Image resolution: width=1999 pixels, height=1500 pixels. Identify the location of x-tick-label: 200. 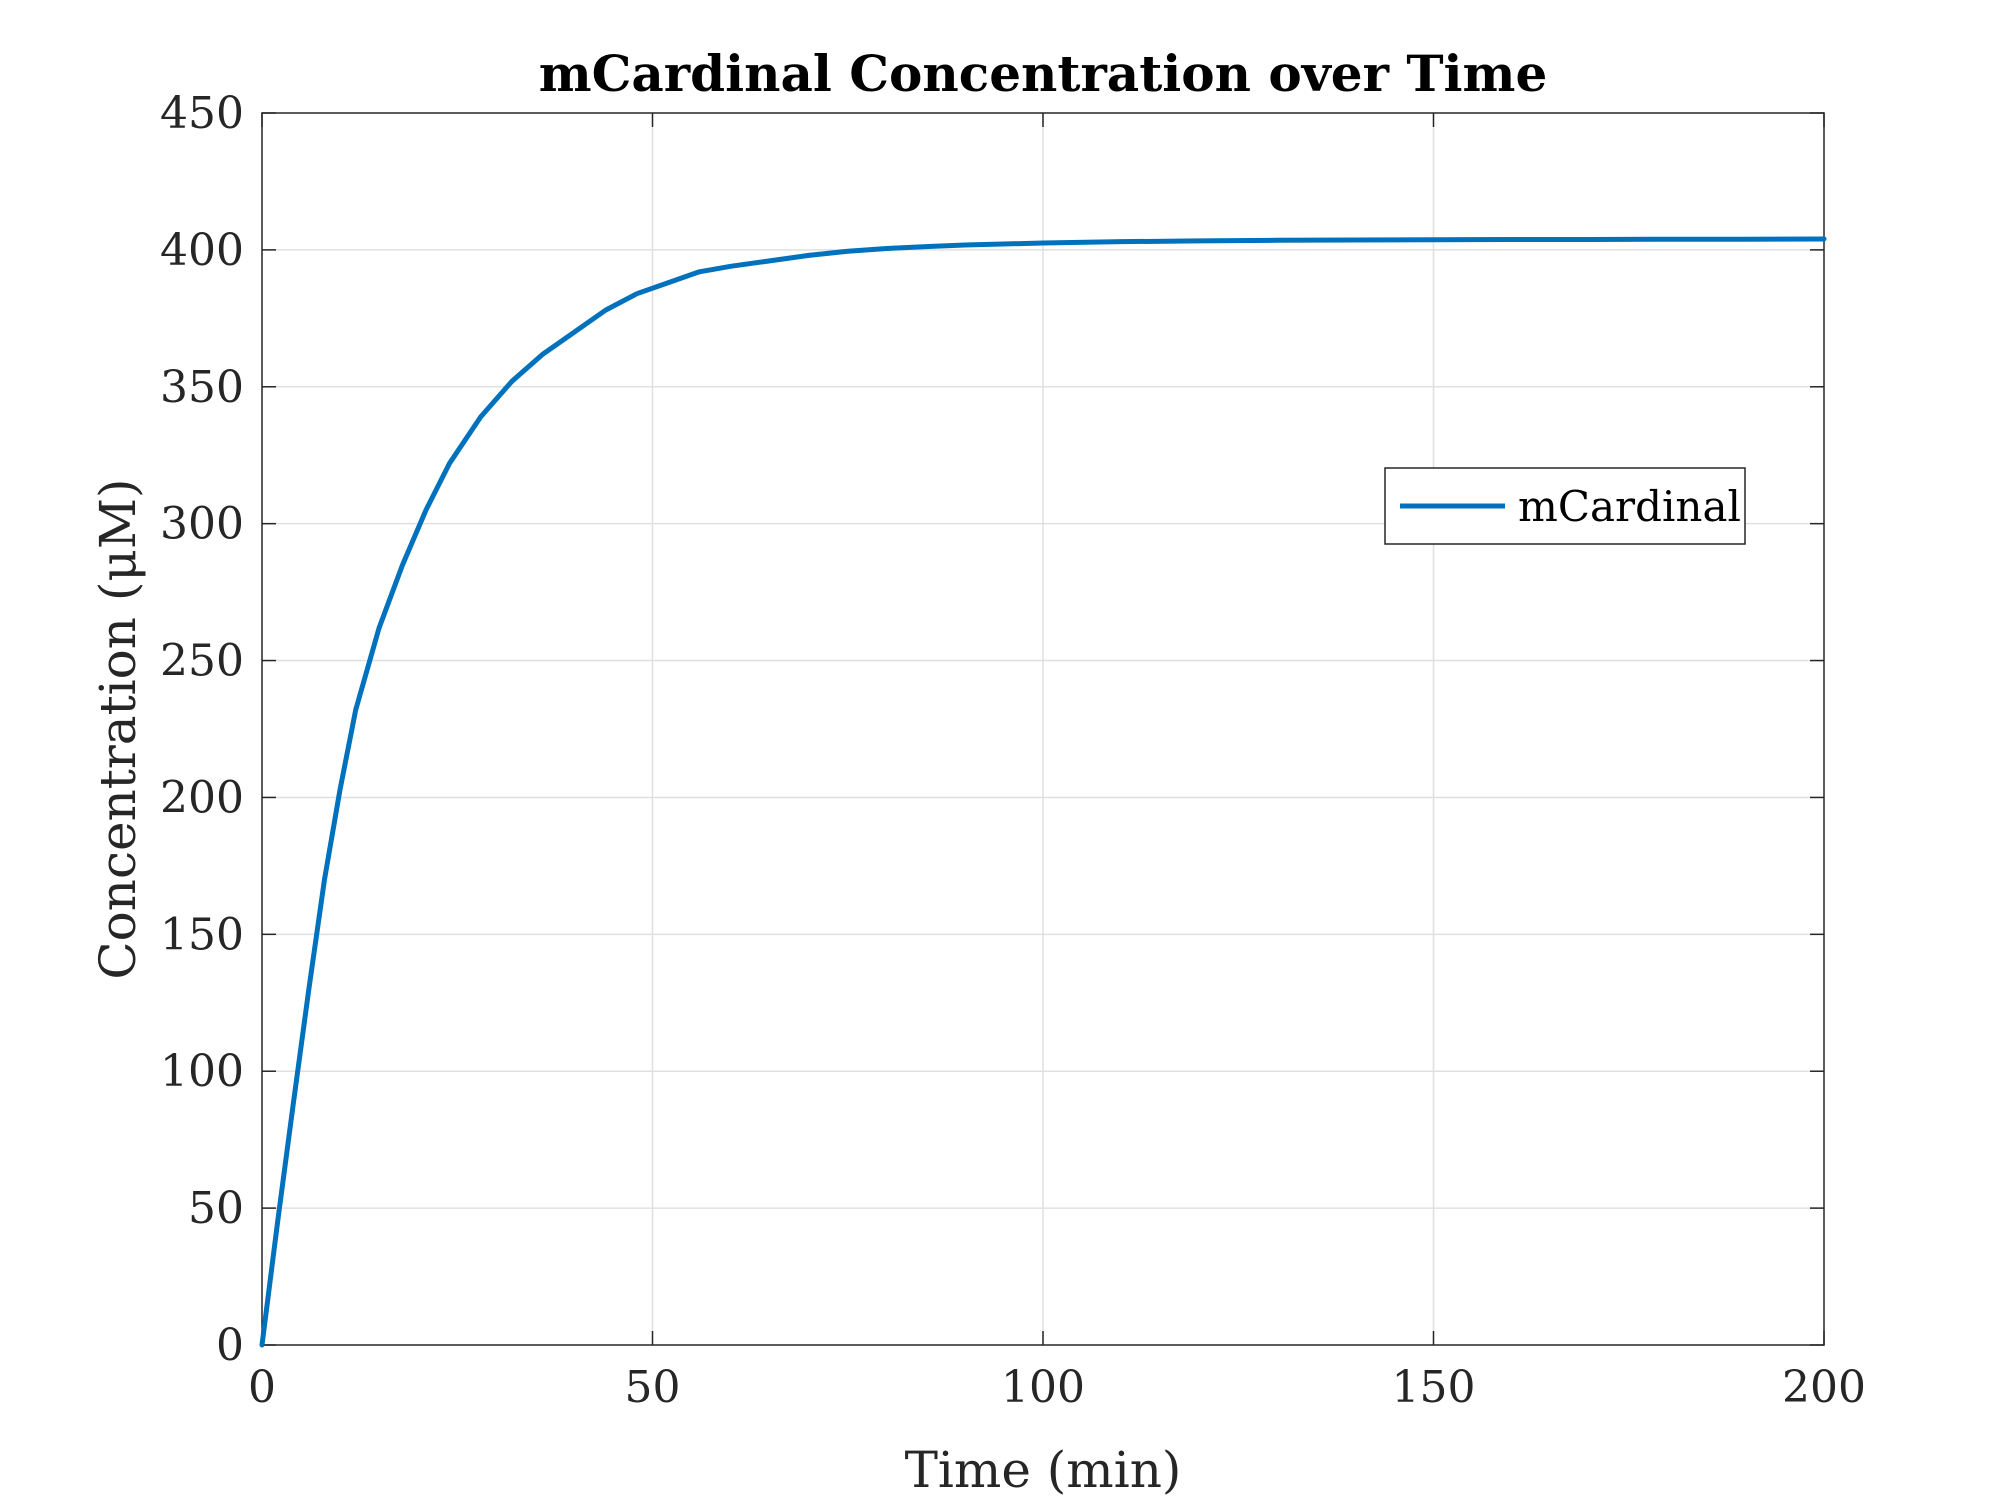
(1824, 1387).